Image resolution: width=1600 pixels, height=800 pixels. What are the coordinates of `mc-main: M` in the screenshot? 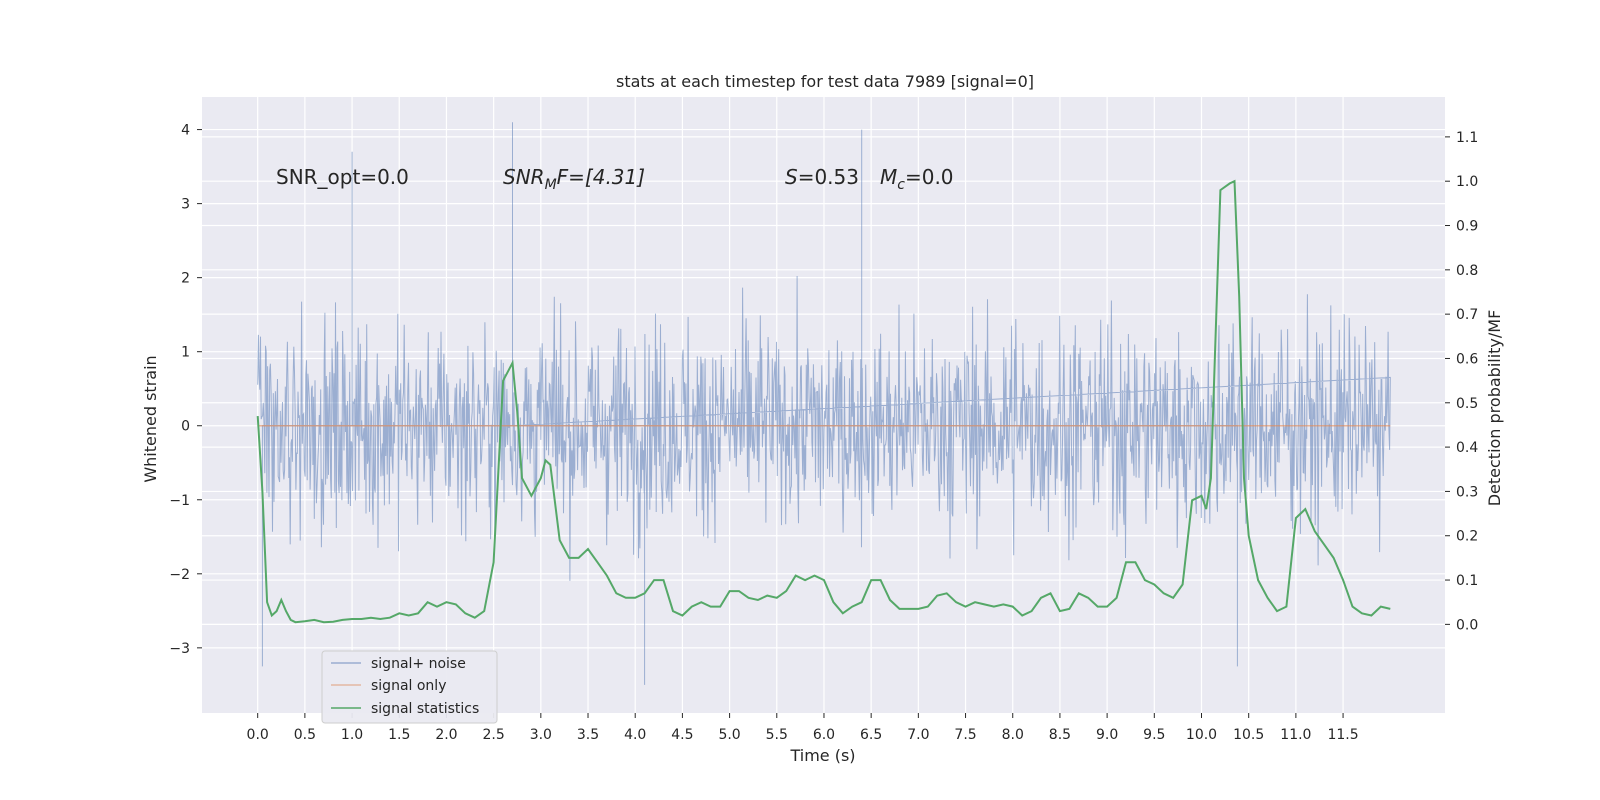 It's located at (888, 177).